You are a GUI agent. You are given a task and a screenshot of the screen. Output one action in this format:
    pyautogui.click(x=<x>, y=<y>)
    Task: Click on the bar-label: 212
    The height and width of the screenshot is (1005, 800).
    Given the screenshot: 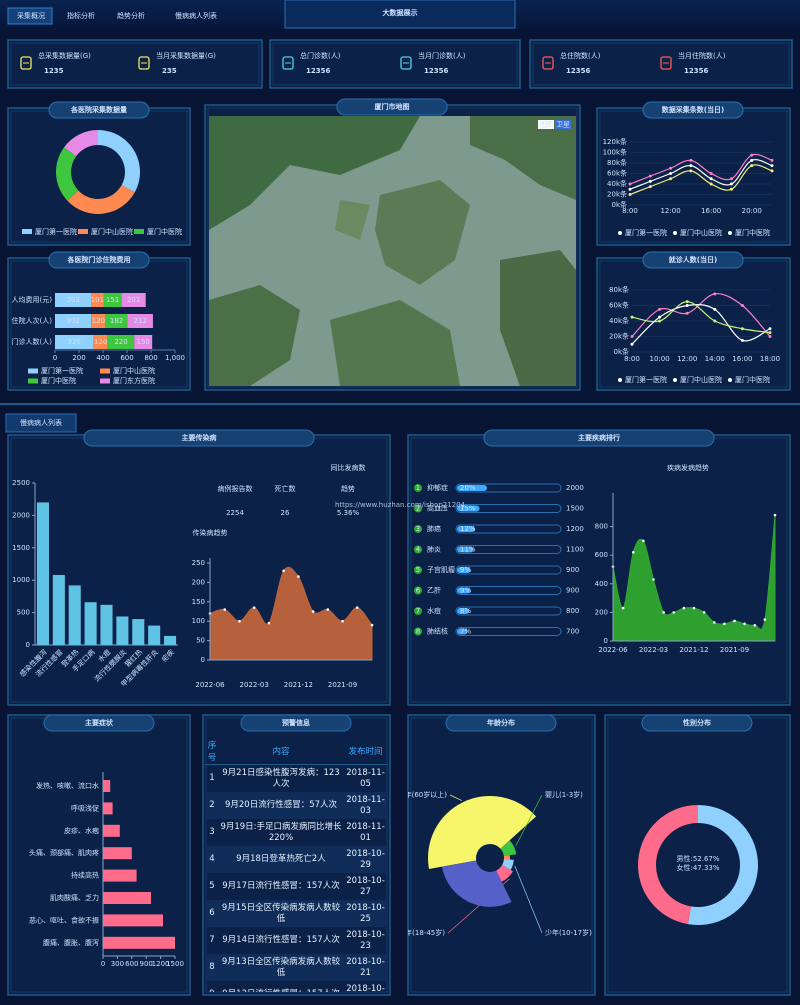 What is the action you would take?
    pyautogui.click(x=140, y=321)
    